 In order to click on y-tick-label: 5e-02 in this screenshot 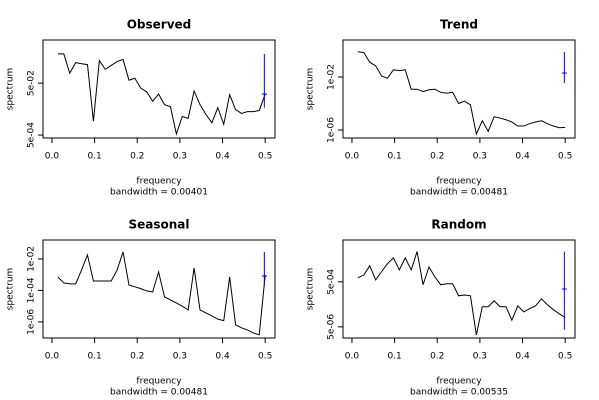, I will do `click(32, 83)`.